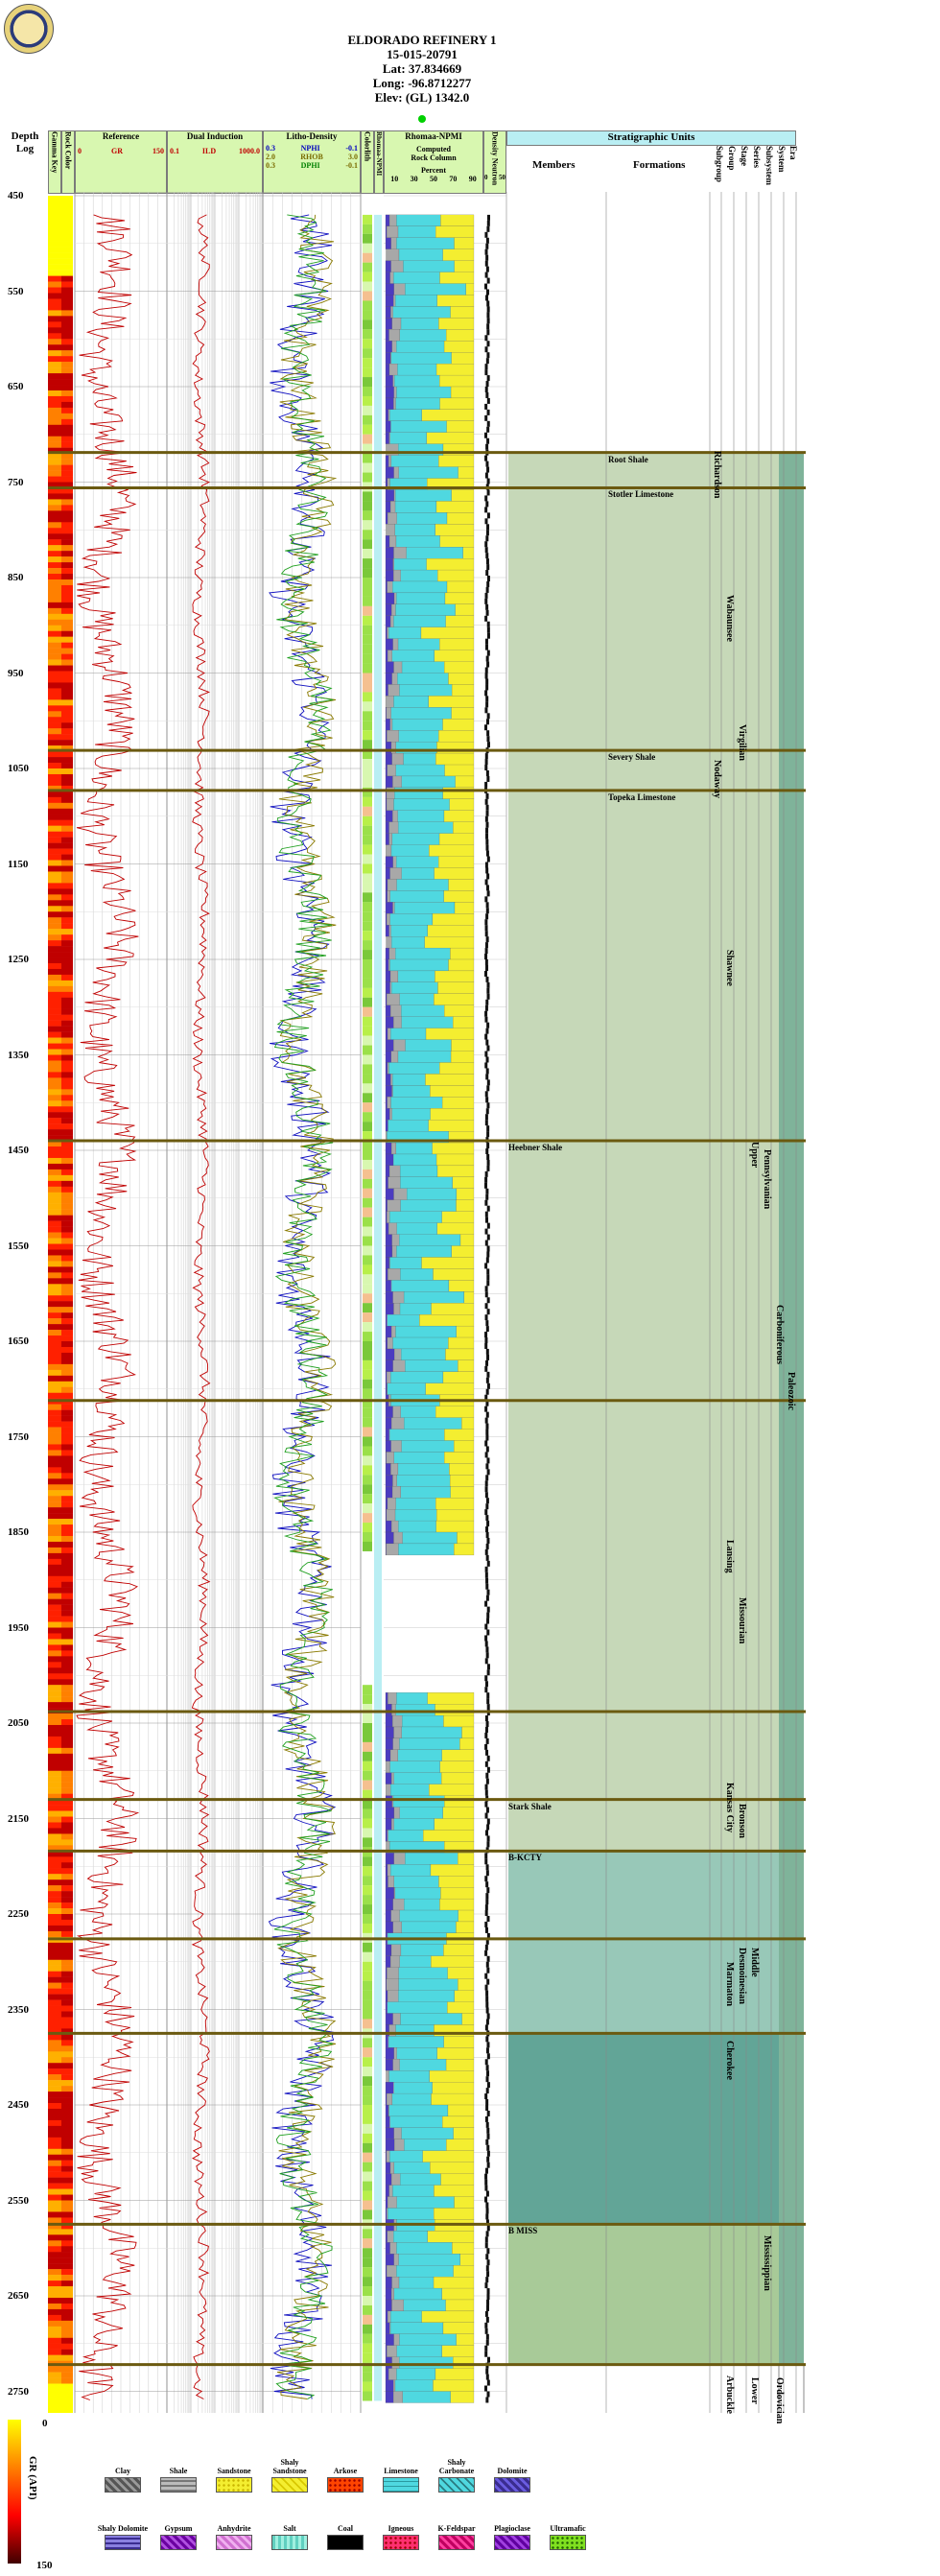  I want to click on gamma-legend-top: 0, so click(45, 2424).